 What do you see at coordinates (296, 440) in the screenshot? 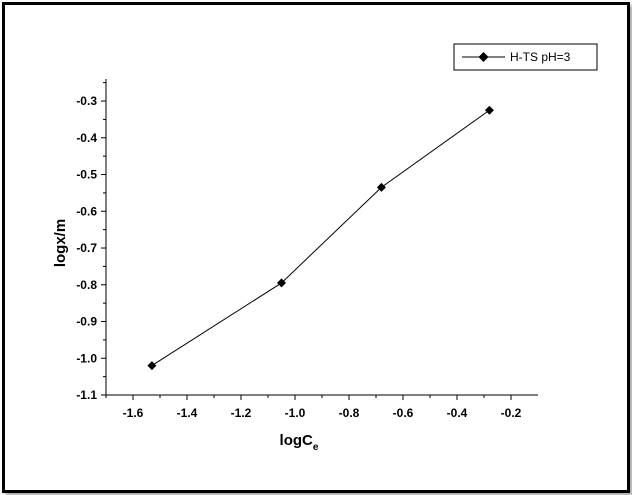
I see `x-axis-title-main: logC` at bounding box center [296, 440].